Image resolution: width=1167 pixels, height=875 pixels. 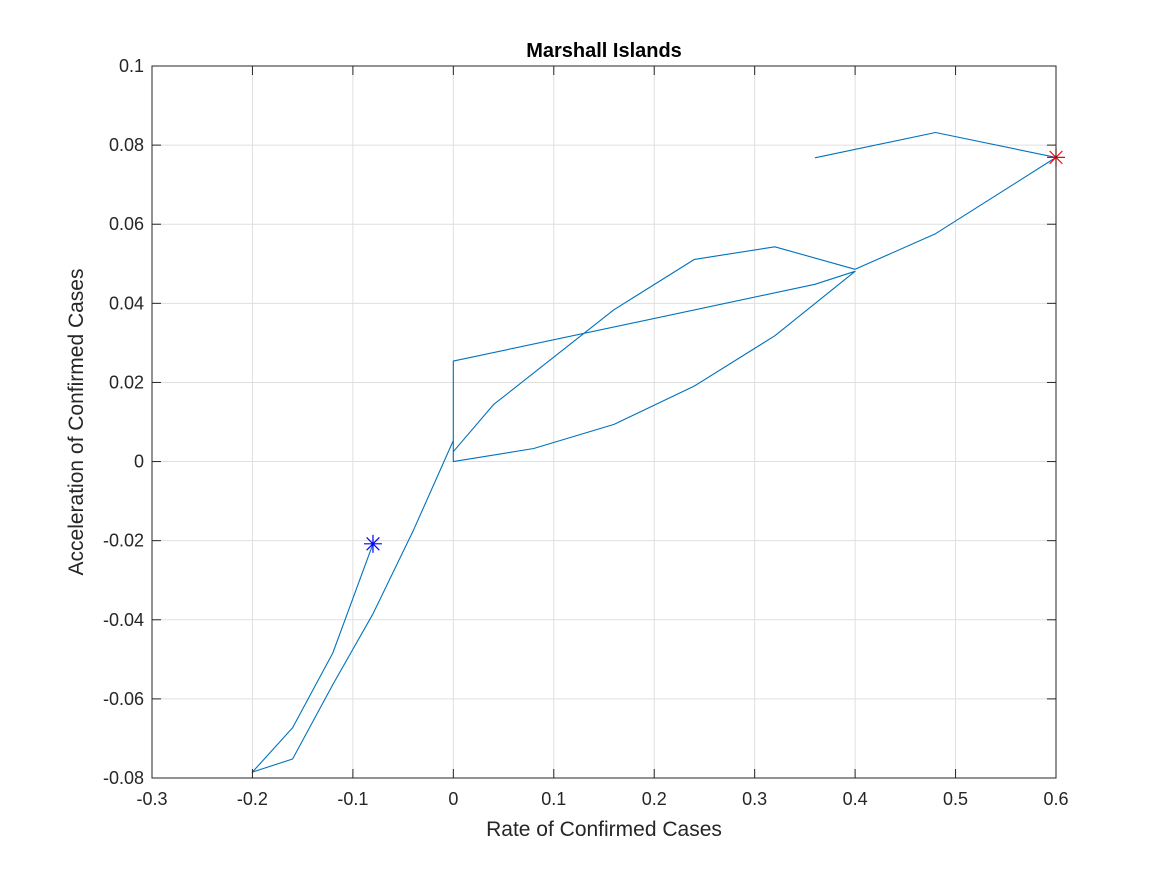 I want to click on y-tick-label: -0.08, so click(x=123, y=778).